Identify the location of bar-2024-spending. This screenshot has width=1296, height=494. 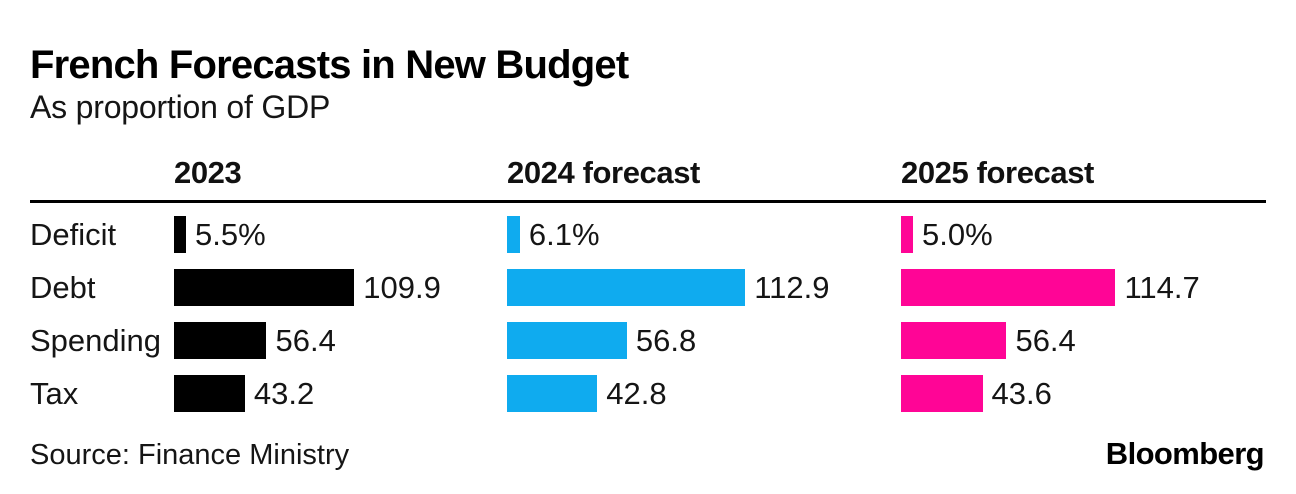
(567, 341).